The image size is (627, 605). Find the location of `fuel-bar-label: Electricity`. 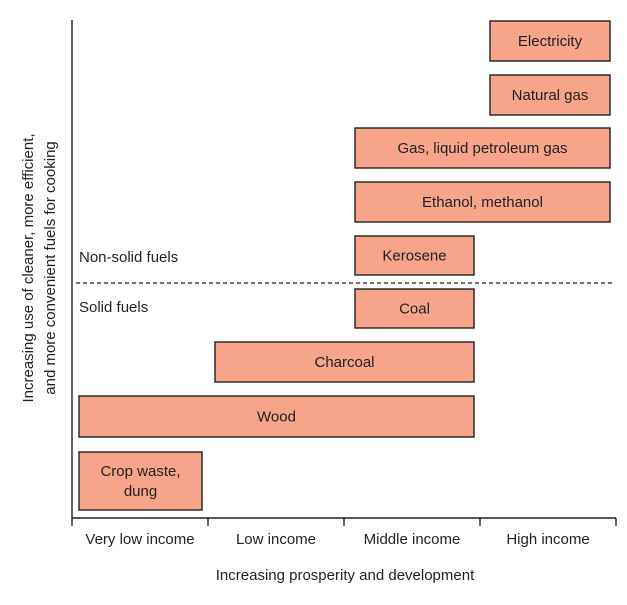

fuel-bar-label: Electricity is located at coordinates (550, 41).